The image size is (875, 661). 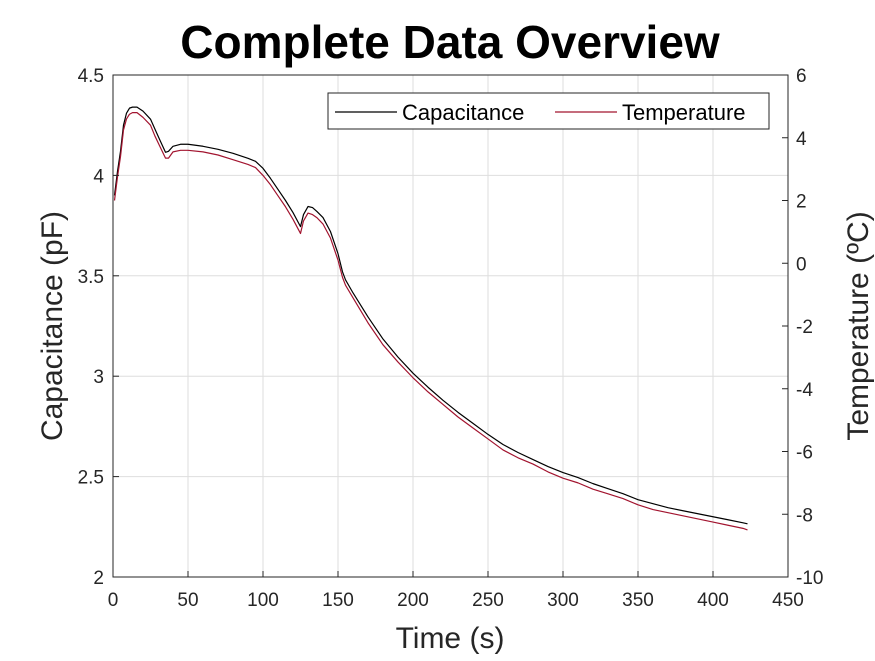 I want to click on legend-box, so click(x=548, y=111).